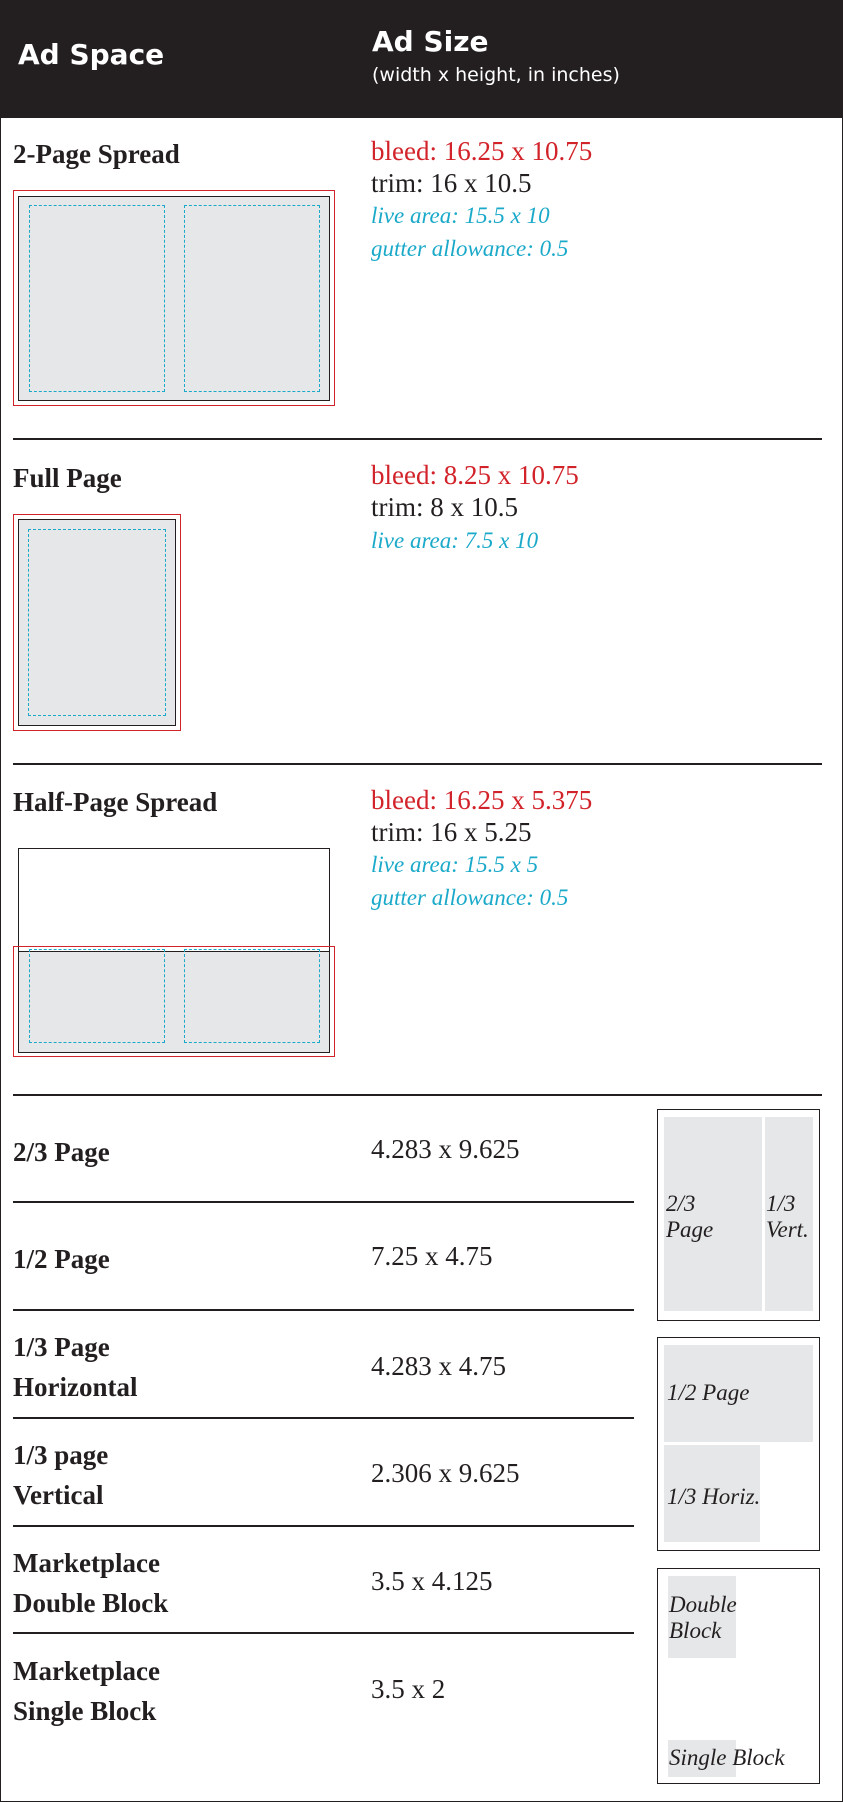 The image size is (843, 1802). I want to click on spread-live-area: live area: 15.5 x 10, so click(460, 215).